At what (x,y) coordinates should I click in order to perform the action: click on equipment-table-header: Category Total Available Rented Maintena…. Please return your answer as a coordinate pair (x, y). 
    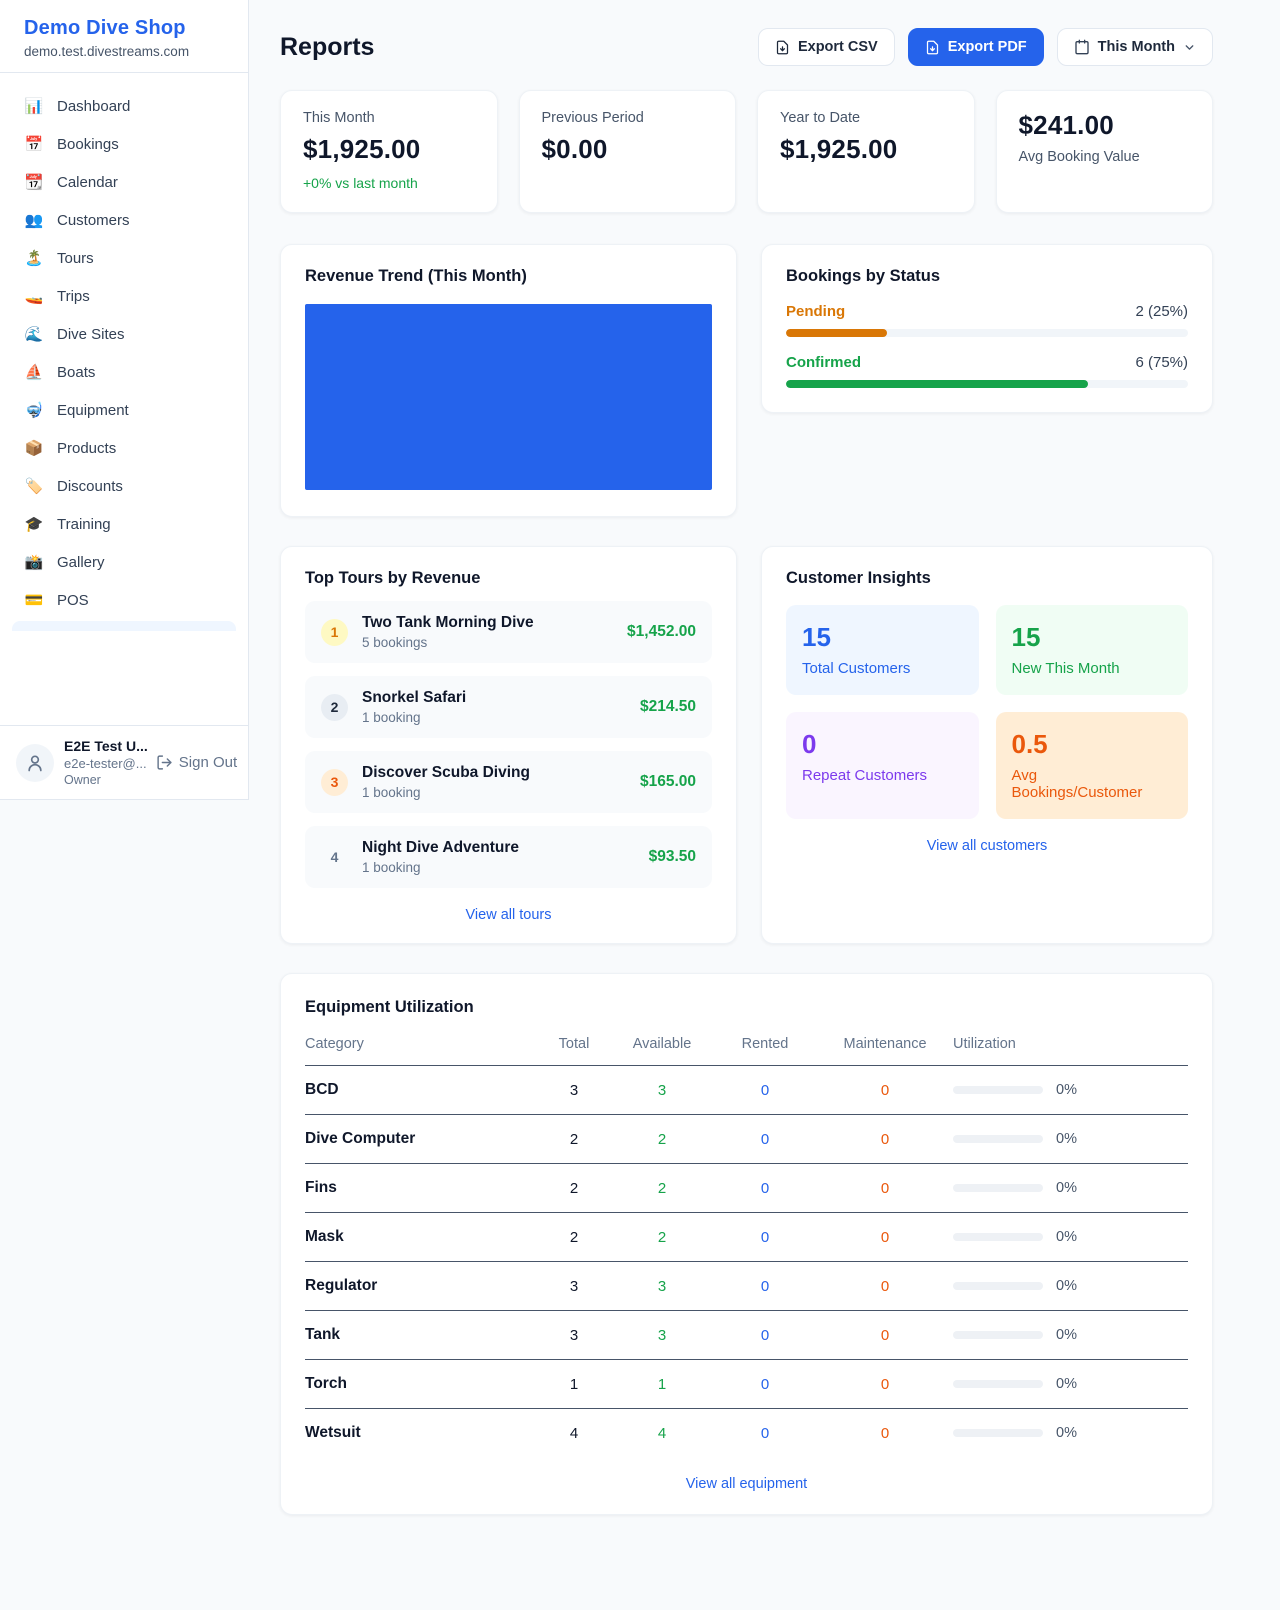
    Looking at the image, I should click on (746, 1042).